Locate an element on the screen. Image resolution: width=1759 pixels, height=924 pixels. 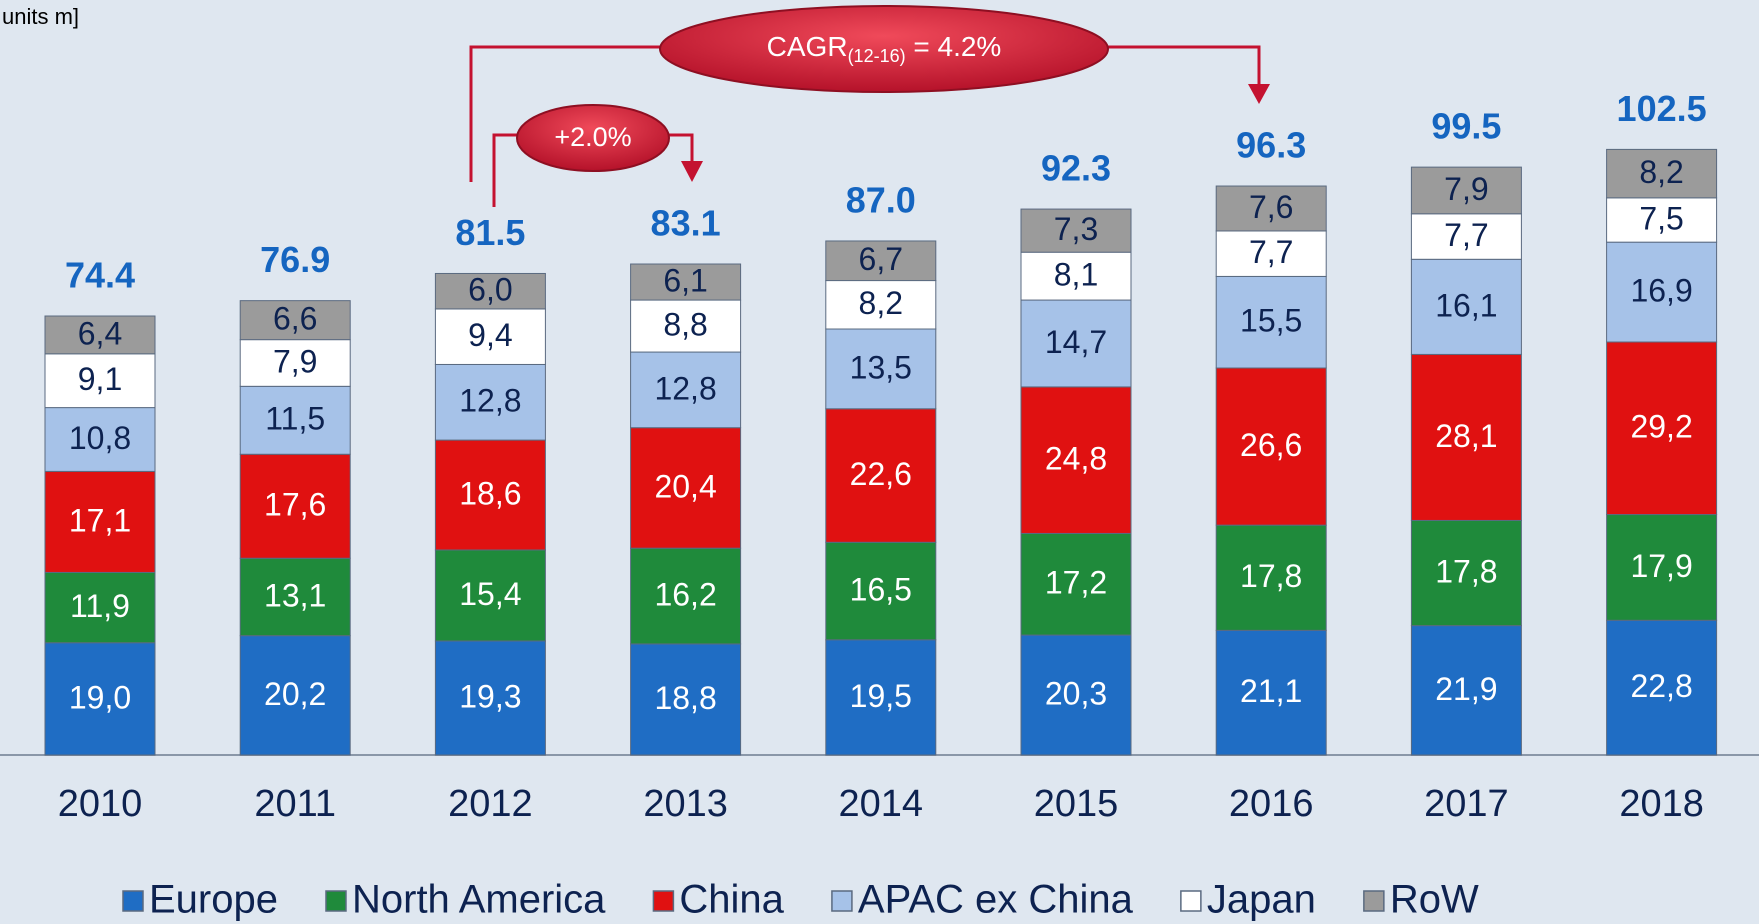
value-label: 16,5 is located at coordinates (881, 589).